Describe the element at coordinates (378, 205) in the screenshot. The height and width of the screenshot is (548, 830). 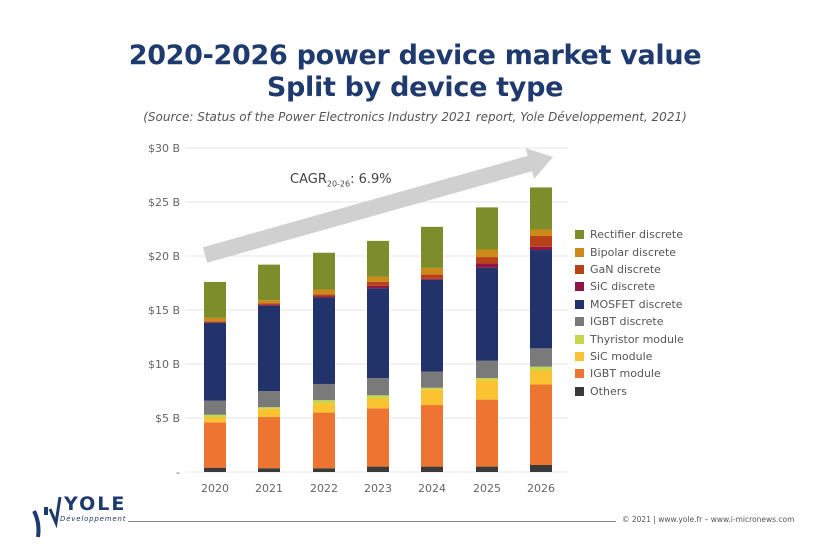
I see `cagr-arrow-icon` at that location.